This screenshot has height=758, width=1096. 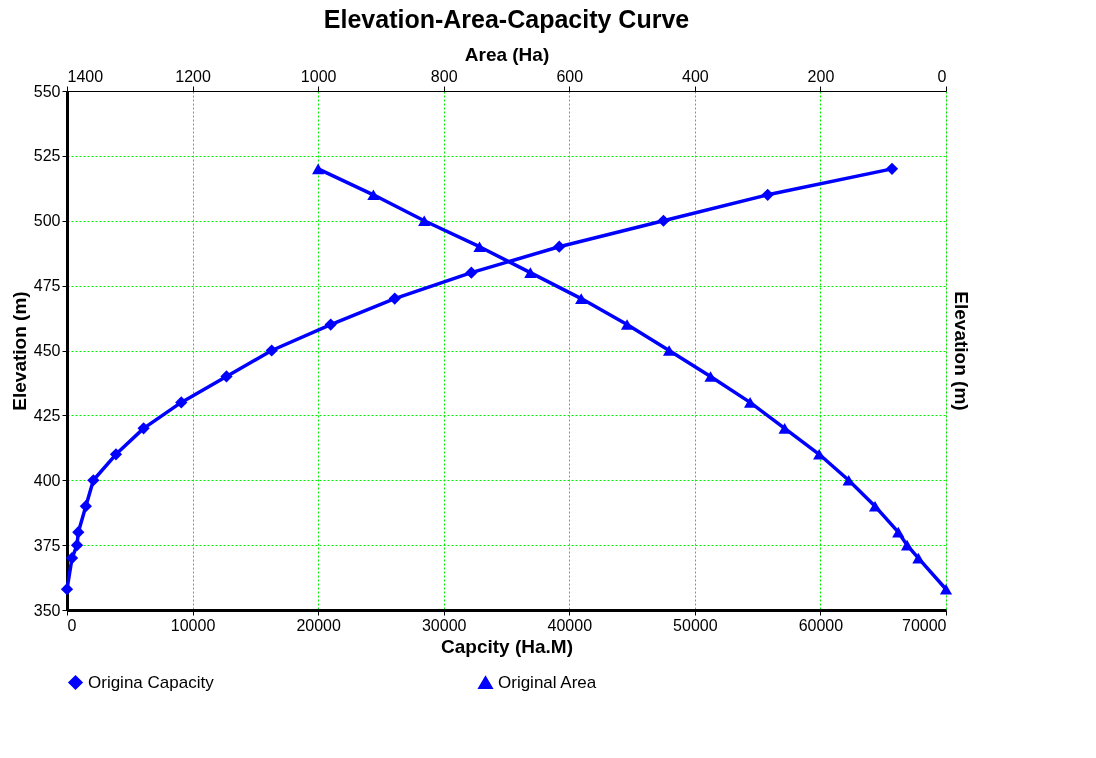 I want to click on x2-tick-label: 400, so click(x=695, y=76).